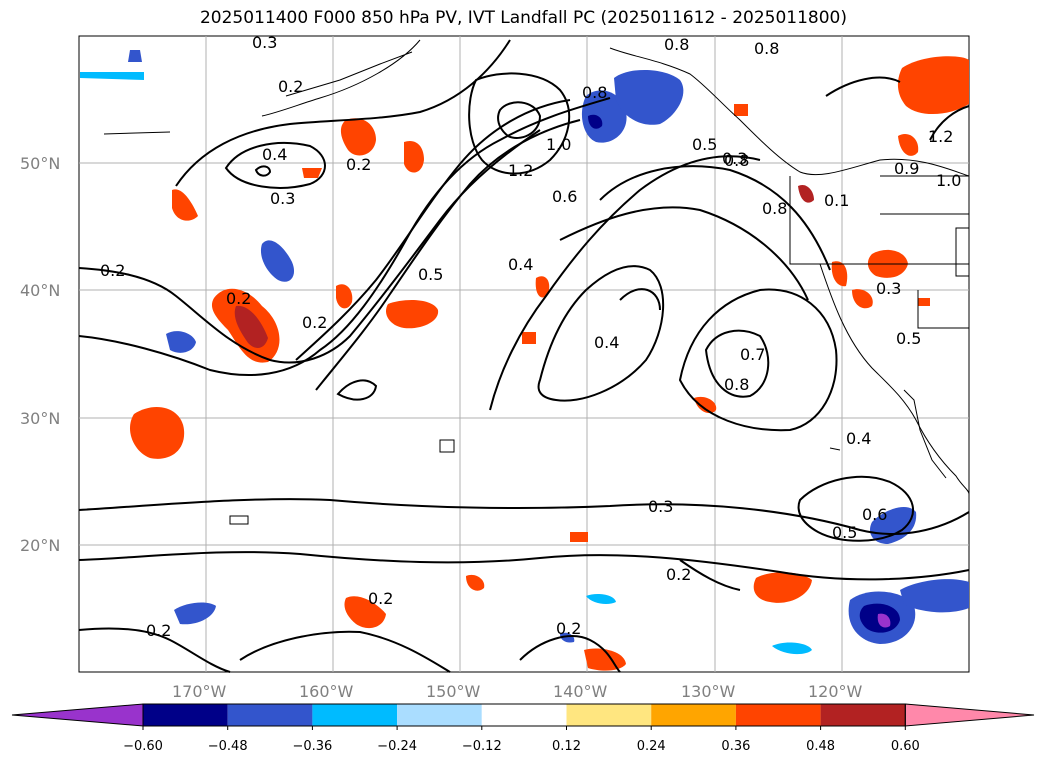 The height and width of the screenshot is (765, 1047). Describe the element at coordinates (735, 746) in the screenshot. I see `colorbar-tick-label: 0.36` at that location.